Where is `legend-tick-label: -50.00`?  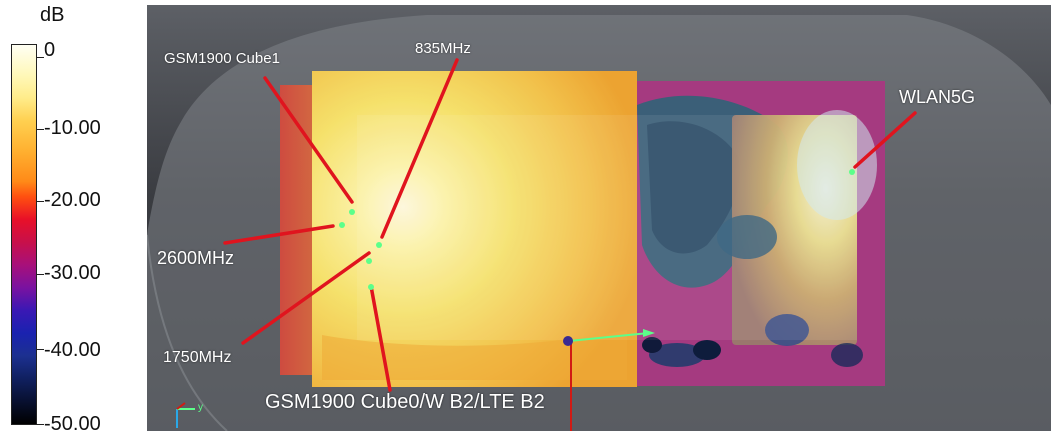
legend-tick-label: -50.00 is located at coordinates (72, 424).